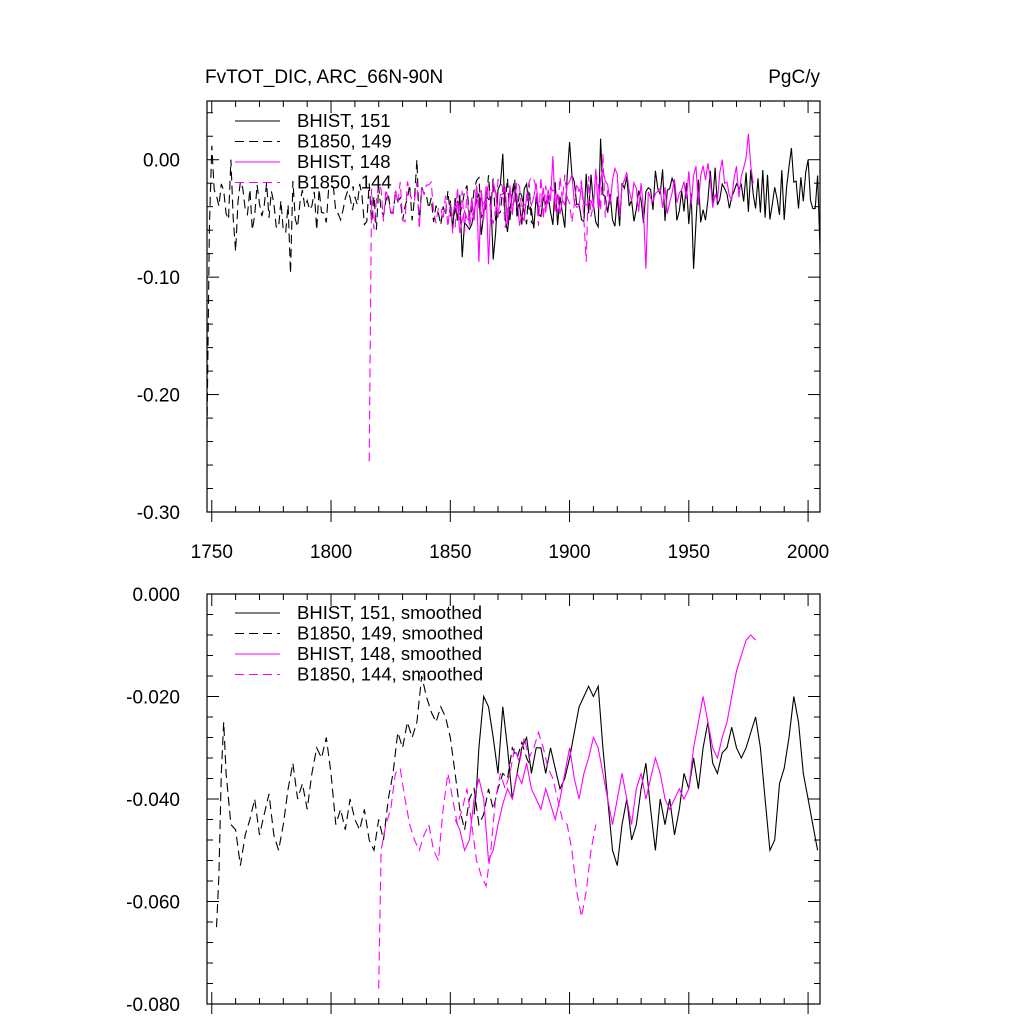  I want to click on bottom-legend-label: B1850, 149, smoothed, so click(390, 633).